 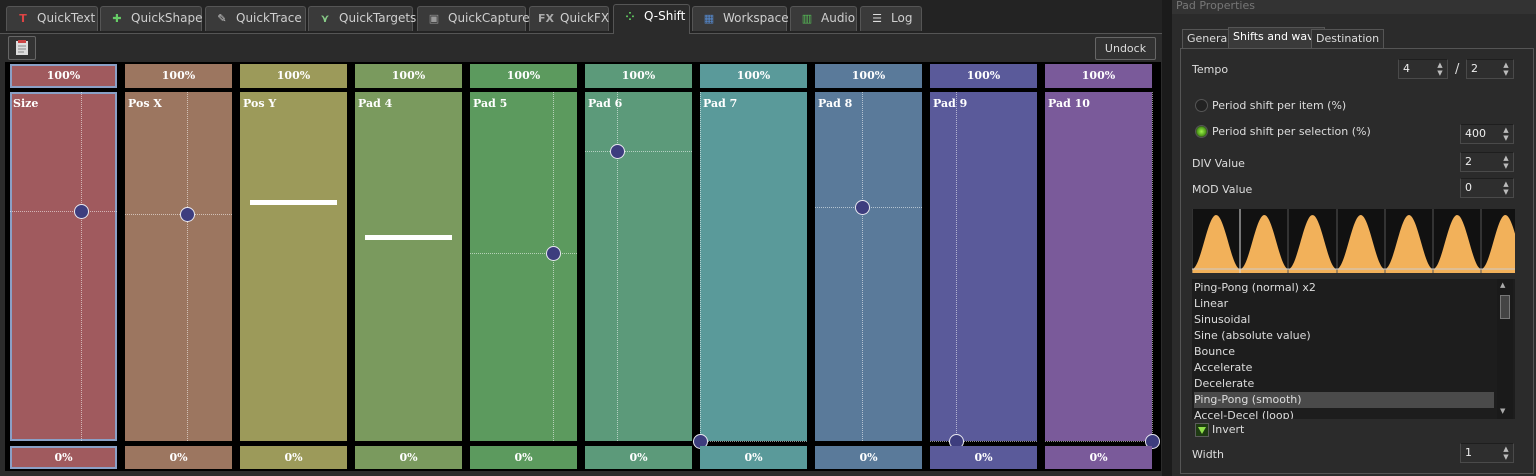 What do you see at coordinates (1277, 37) in the screenshot?
I see `tab-shifts-and-wave: Shifts and wave` at bounding box center [1277, 37].